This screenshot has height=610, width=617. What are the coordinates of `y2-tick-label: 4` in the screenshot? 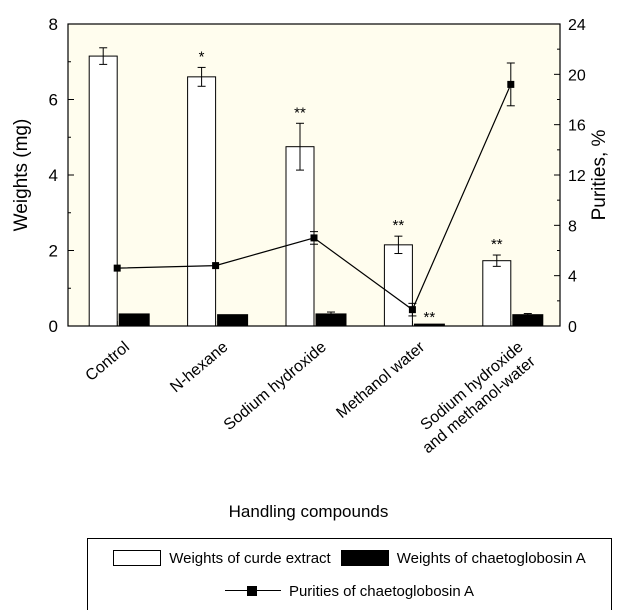 It's located at (572, 277).